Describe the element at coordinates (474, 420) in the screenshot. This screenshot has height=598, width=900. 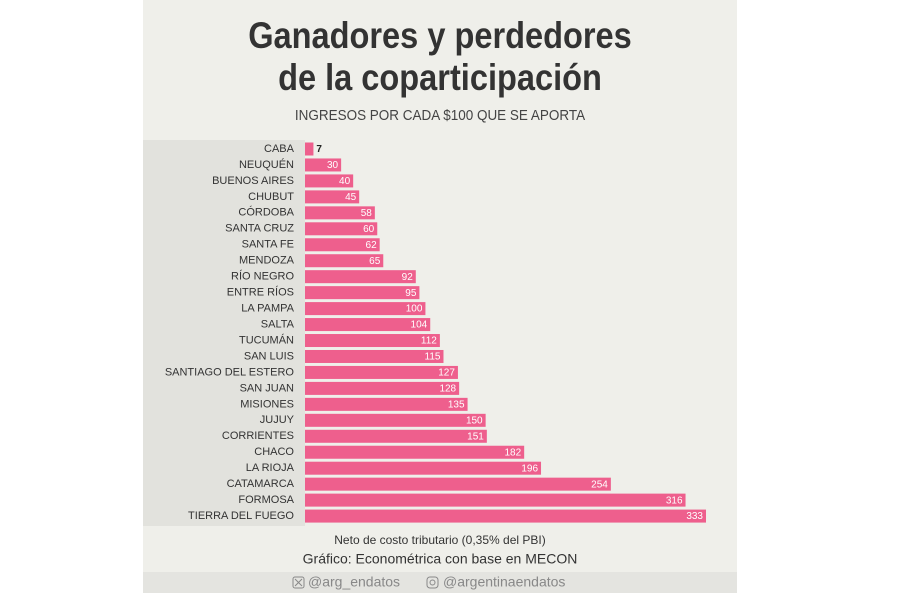
I see `value-label: 150` at that location.